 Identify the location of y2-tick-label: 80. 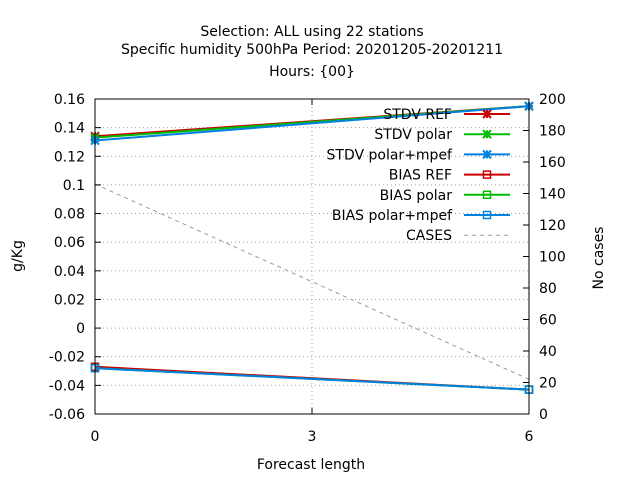
(548, 289).